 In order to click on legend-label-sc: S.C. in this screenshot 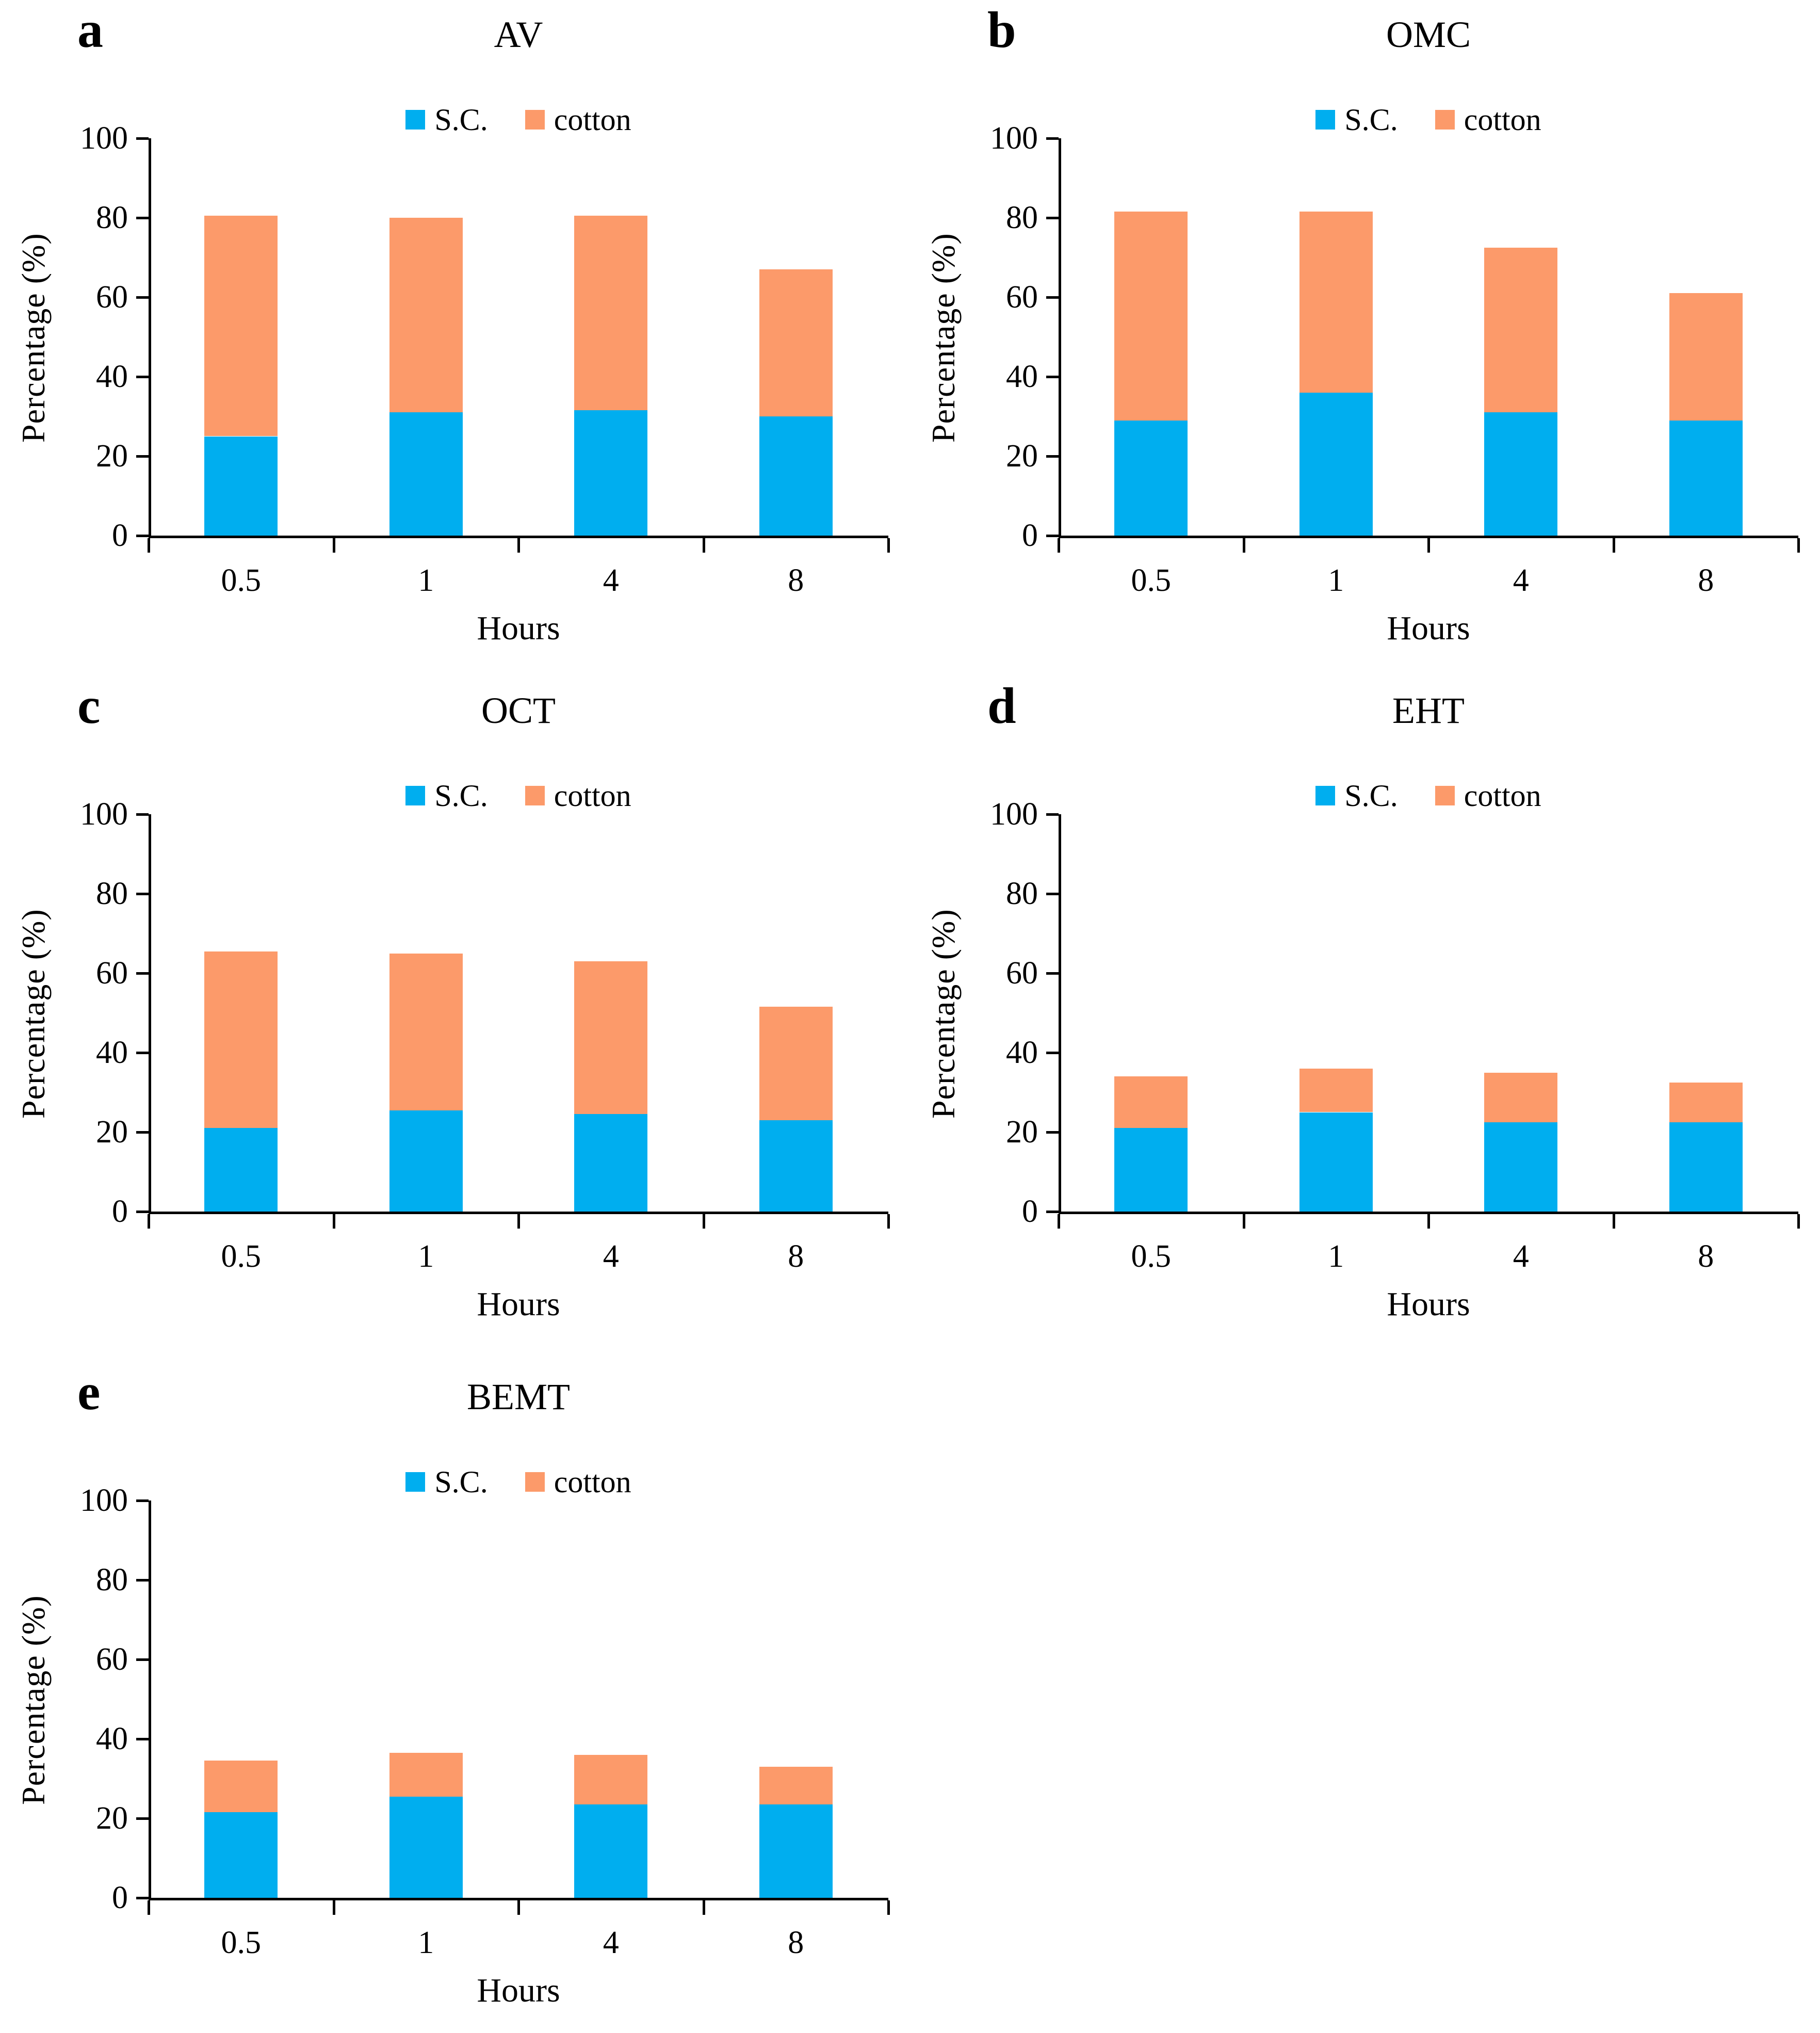, I will do `click(461, 796)`.